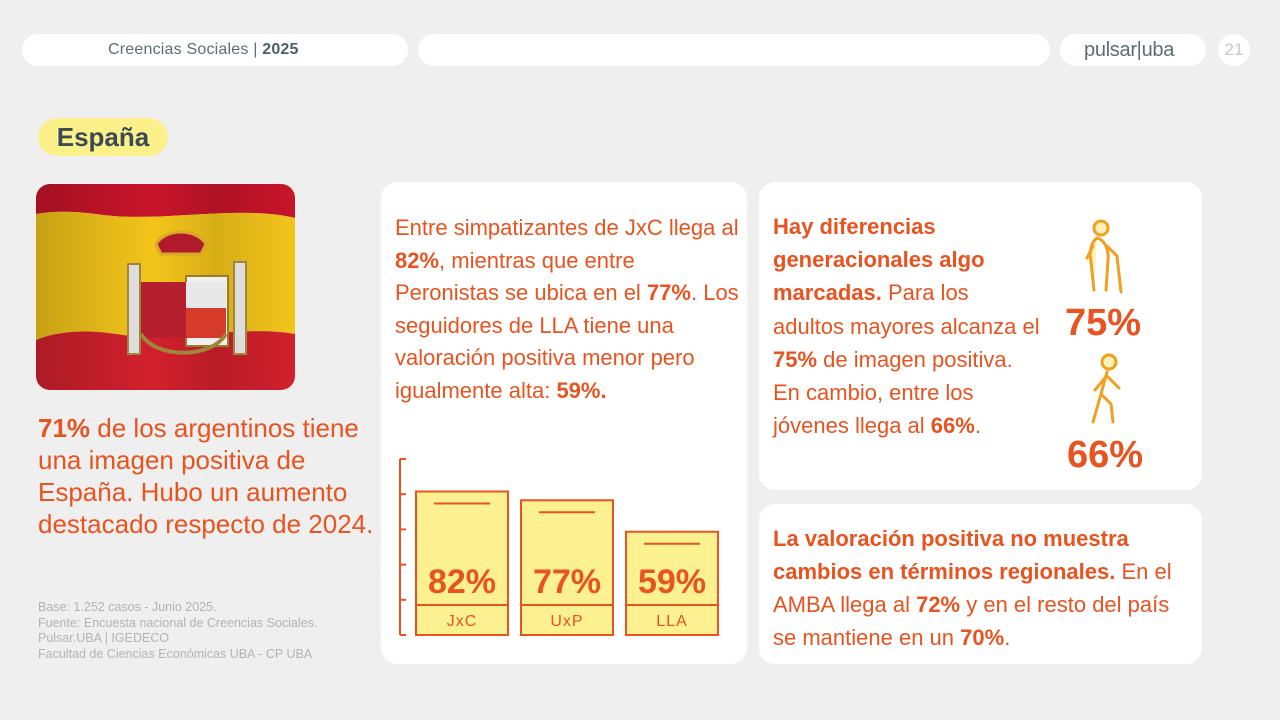 This screenshot has width=1280, height=720. Describe the element at coordinates (567, 582) in the screenshot. I see `bar-value-label: 77%` at that location.